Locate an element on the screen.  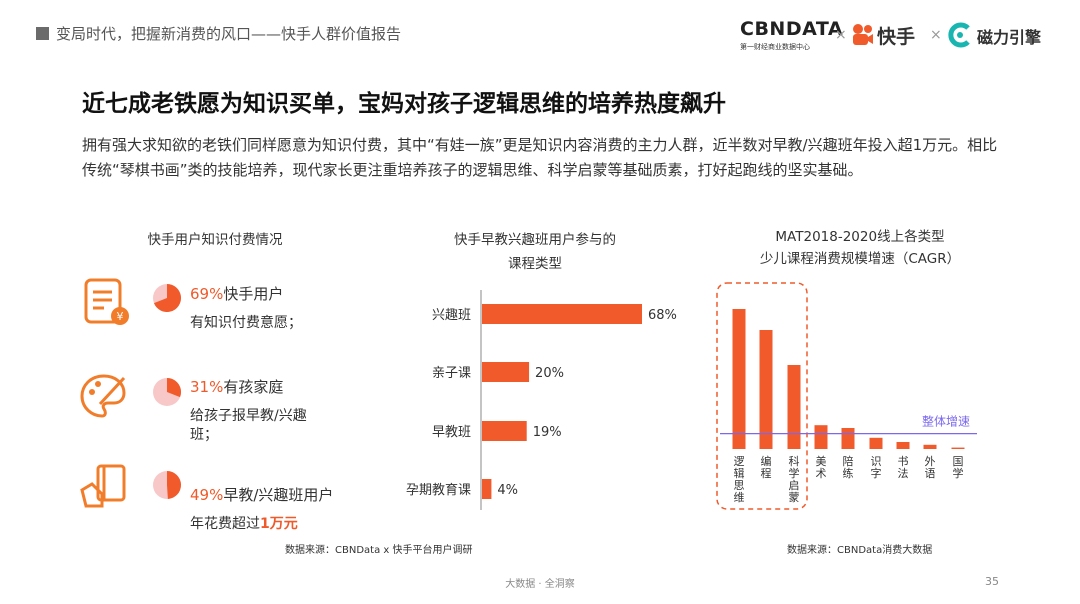
stat-1-headline: 69%快手用户 is located at coordinates (237, 294).